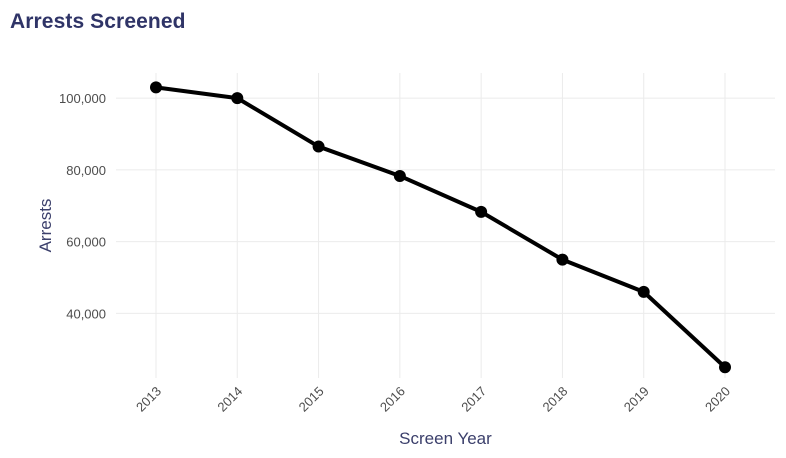  I want to click on x-tick-label: 2013, so click(148, 399).